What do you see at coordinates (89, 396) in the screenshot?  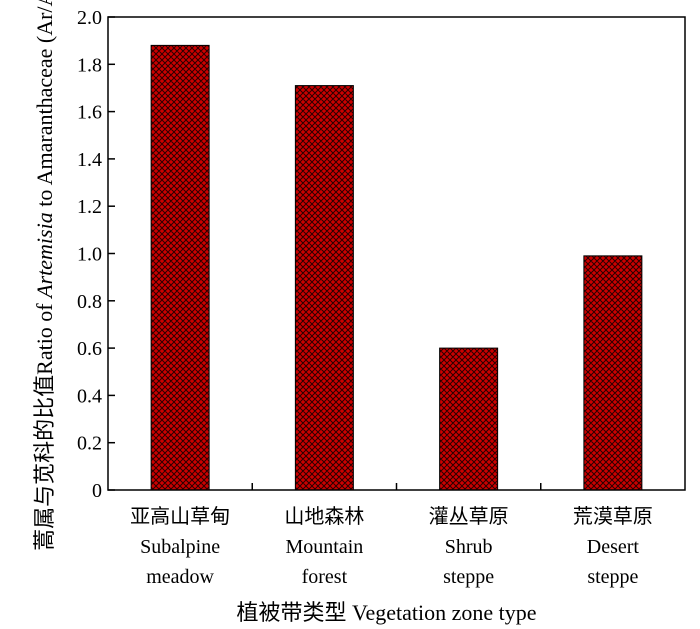 I see `y-tick-label: 0.4` at bounding box center [89, 396].